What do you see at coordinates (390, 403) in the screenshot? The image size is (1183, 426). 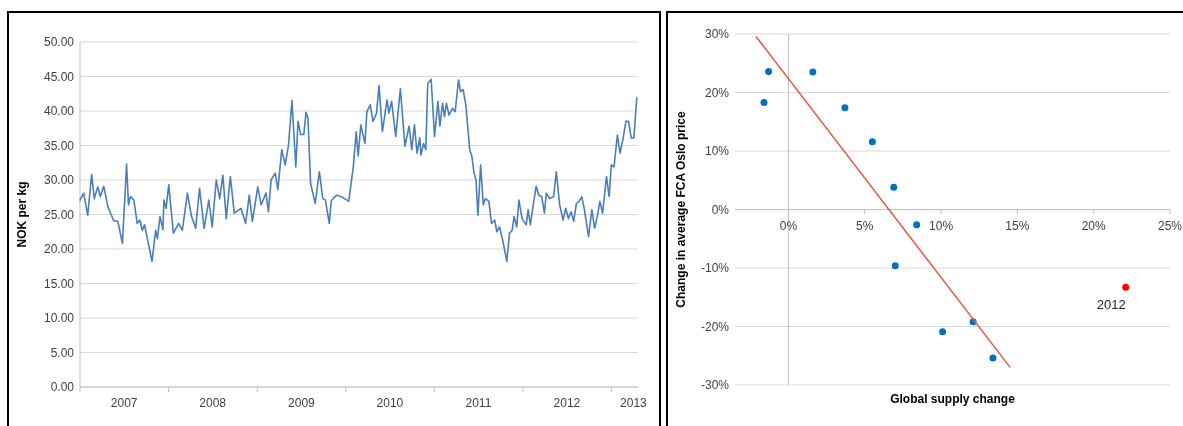 I see `x-tick-label: 2010` at bounding box center [390, 403].